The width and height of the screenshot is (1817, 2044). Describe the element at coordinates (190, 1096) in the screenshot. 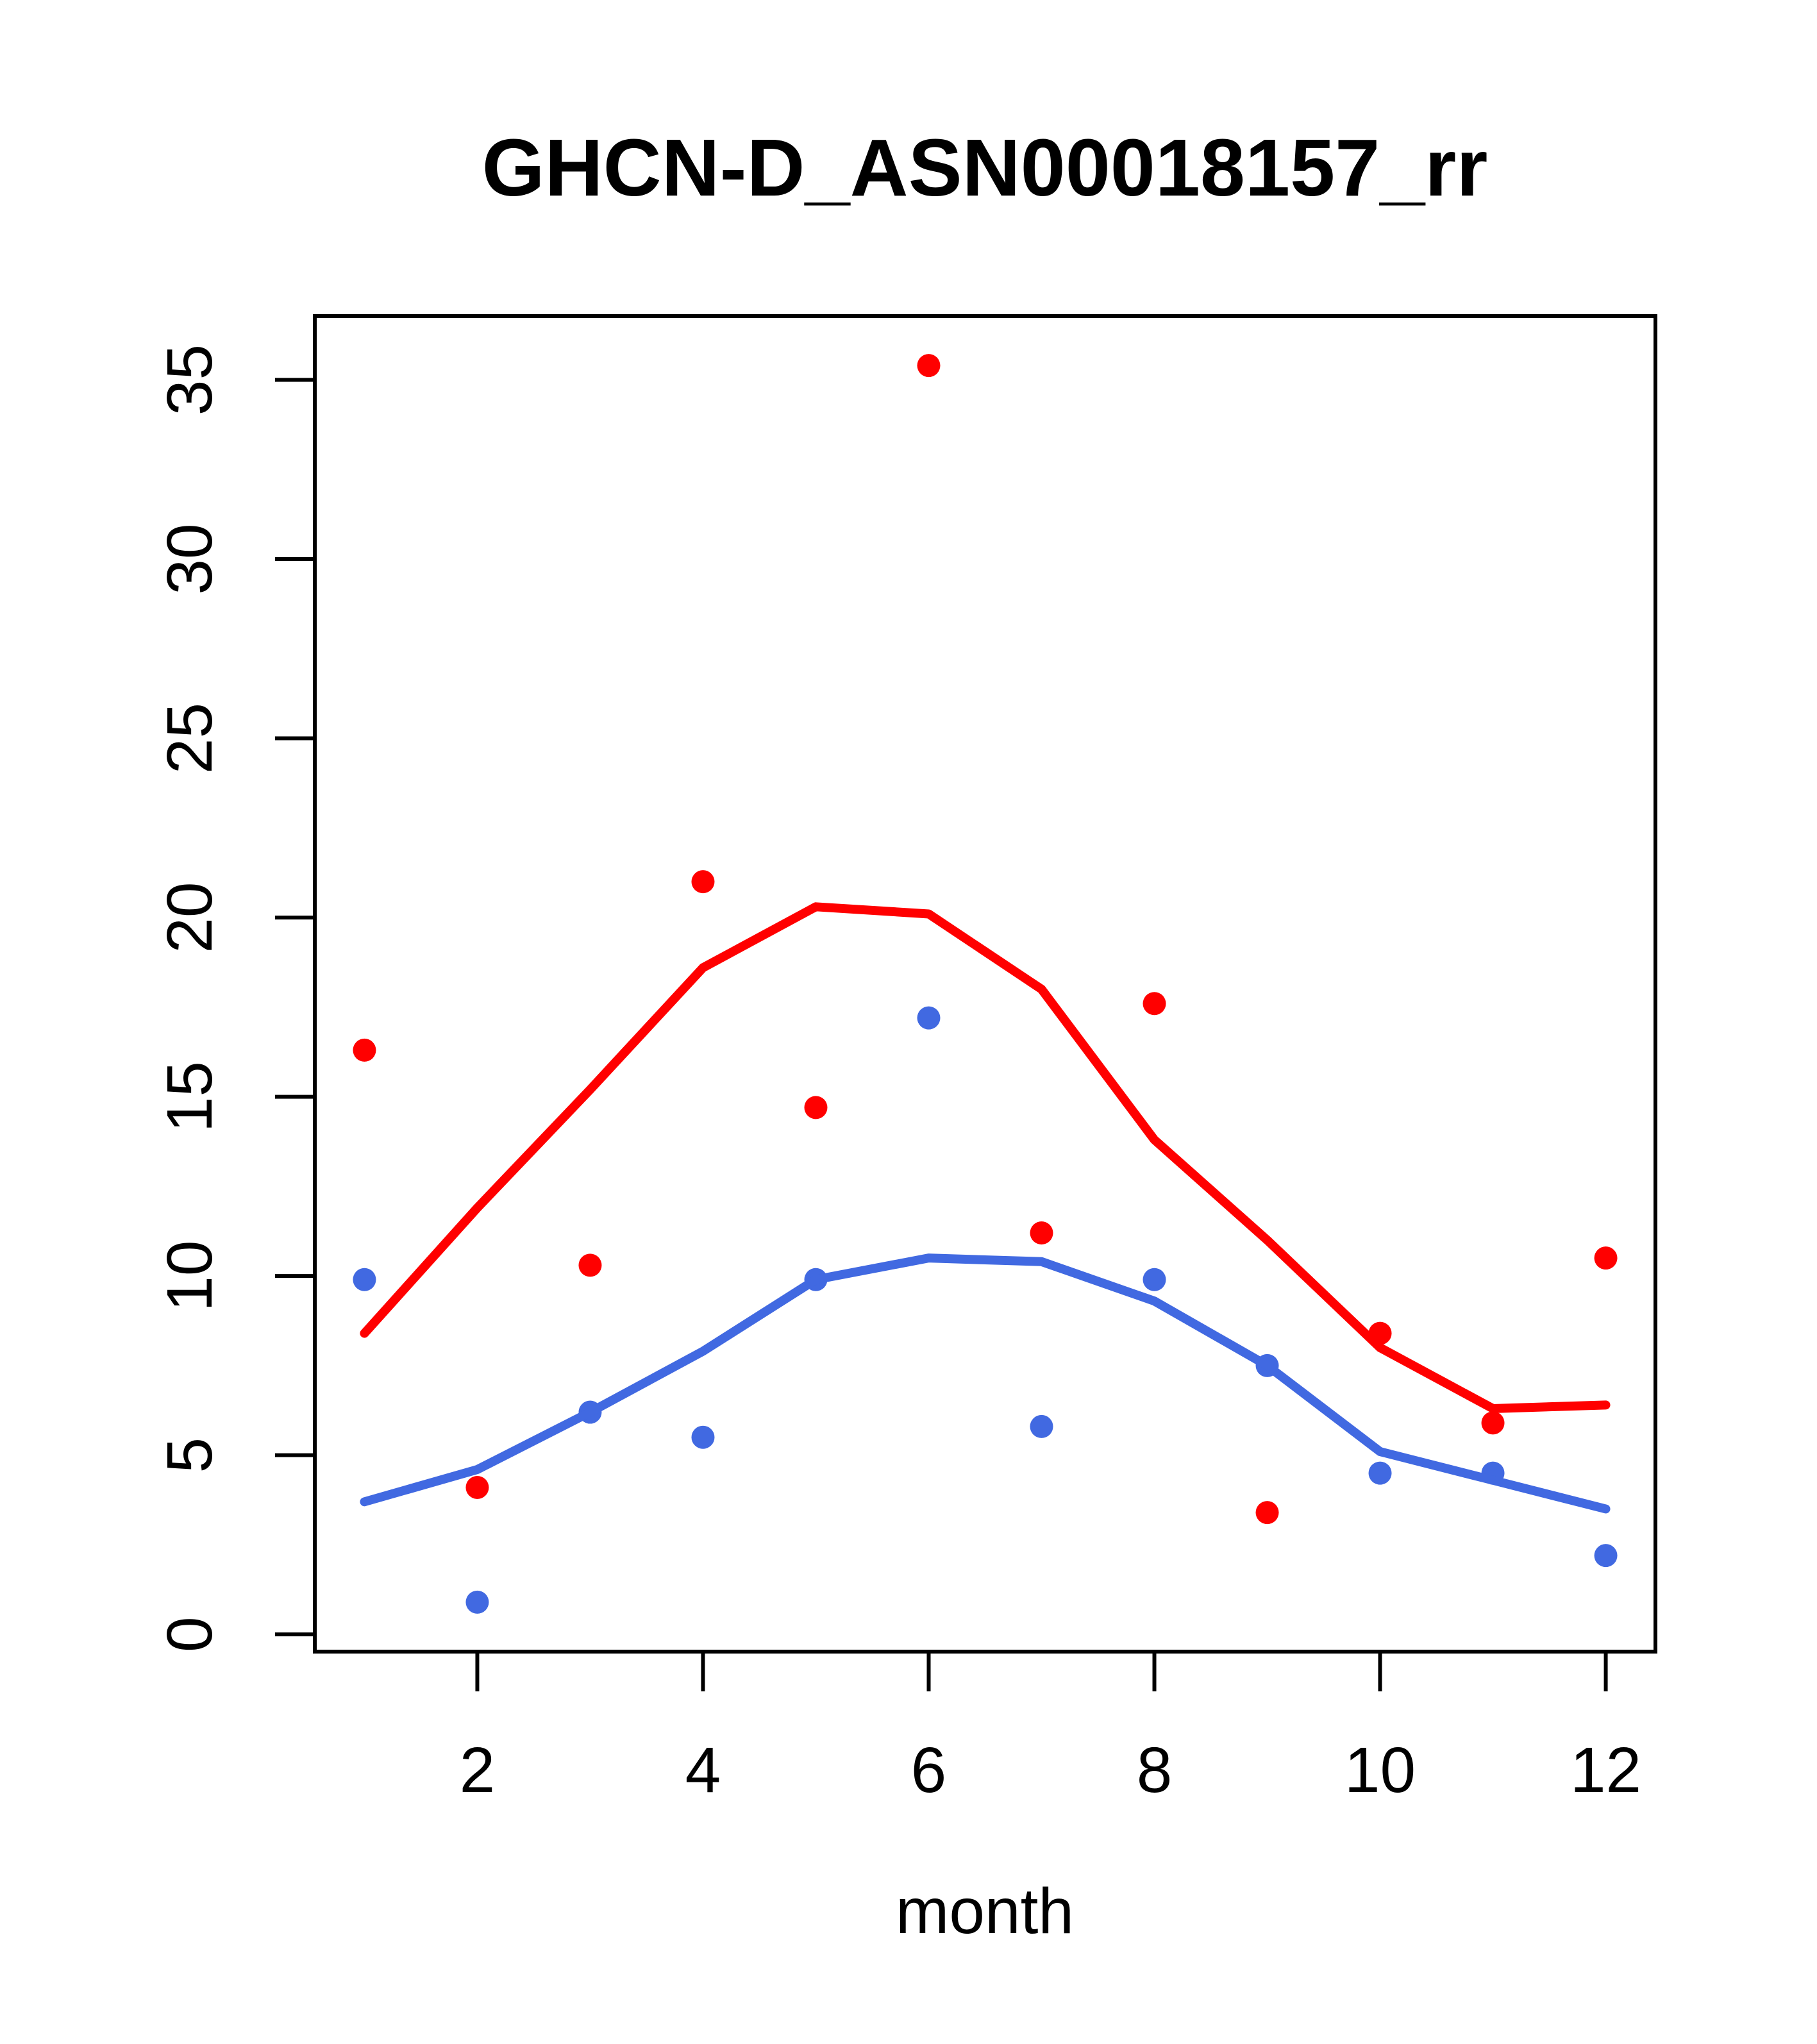

I see `y-tick-label: 15` at that location.